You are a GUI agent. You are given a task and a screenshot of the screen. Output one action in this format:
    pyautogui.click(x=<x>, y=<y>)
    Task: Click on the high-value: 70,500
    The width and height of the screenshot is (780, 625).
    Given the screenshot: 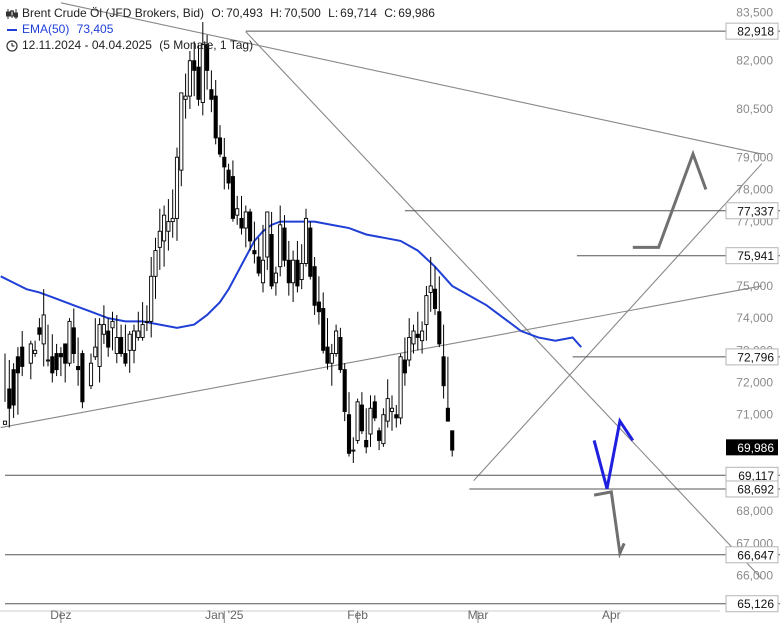 What is the action you would take?
    pyautogui.click(x=302, y=13)
    